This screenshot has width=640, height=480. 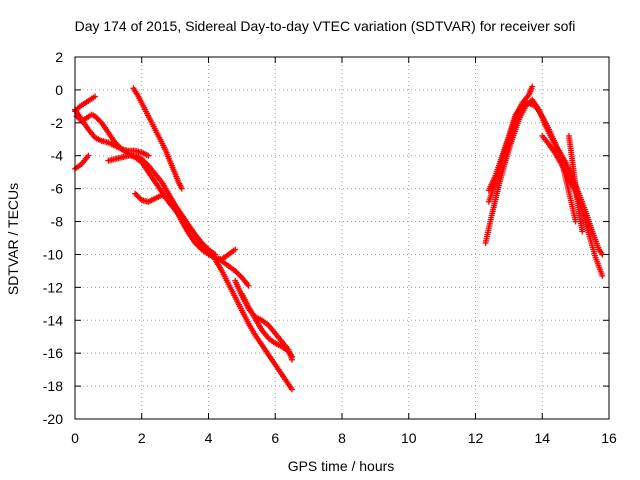 I want to click on y-tick-label: 0, so click(x=59, y=90).